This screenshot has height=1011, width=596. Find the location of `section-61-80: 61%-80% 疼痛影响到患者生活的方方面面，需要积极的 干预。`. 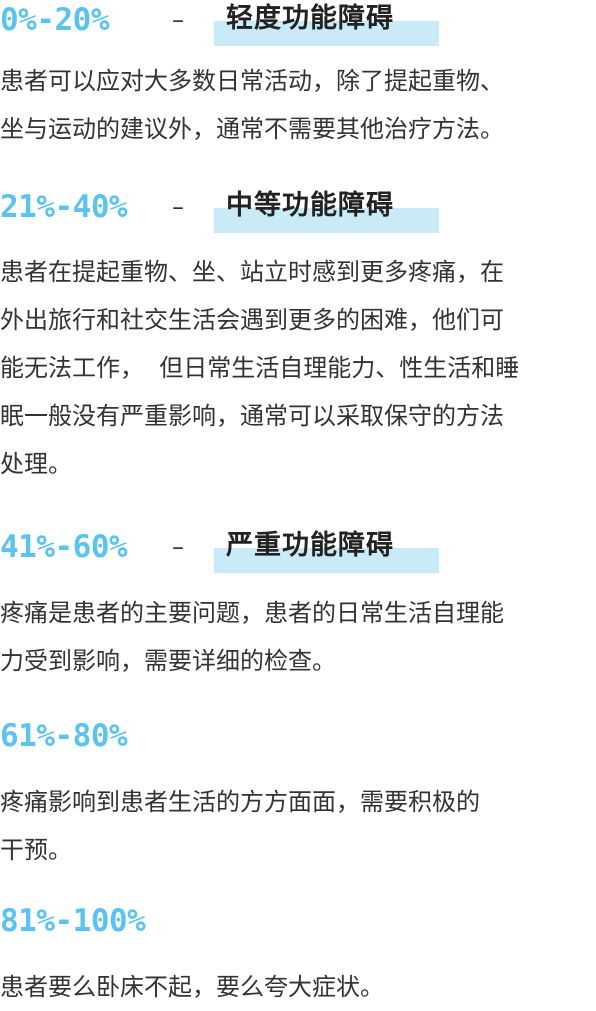

section-61-80: 61%-80% 疼痛影响到患者生活的方方面面，需要积极的 干预。 is located at coordinates (298, 790).